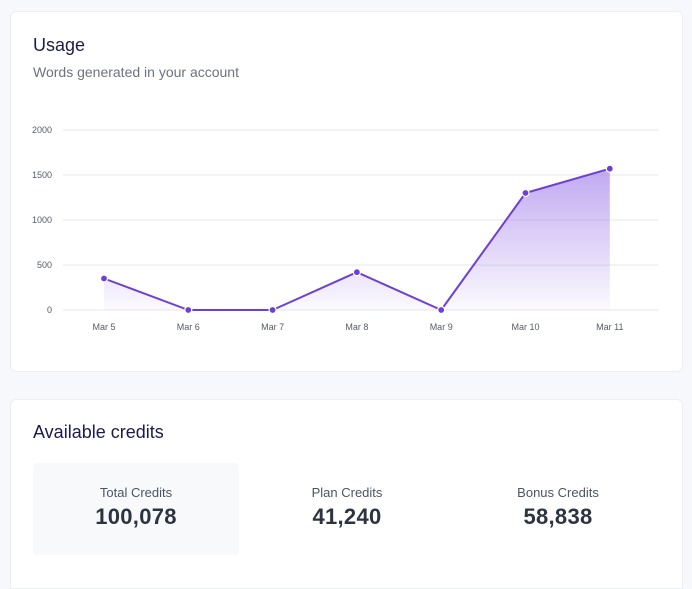  I want to click on y-tick-label-2000: 2000, so click(42, 130).